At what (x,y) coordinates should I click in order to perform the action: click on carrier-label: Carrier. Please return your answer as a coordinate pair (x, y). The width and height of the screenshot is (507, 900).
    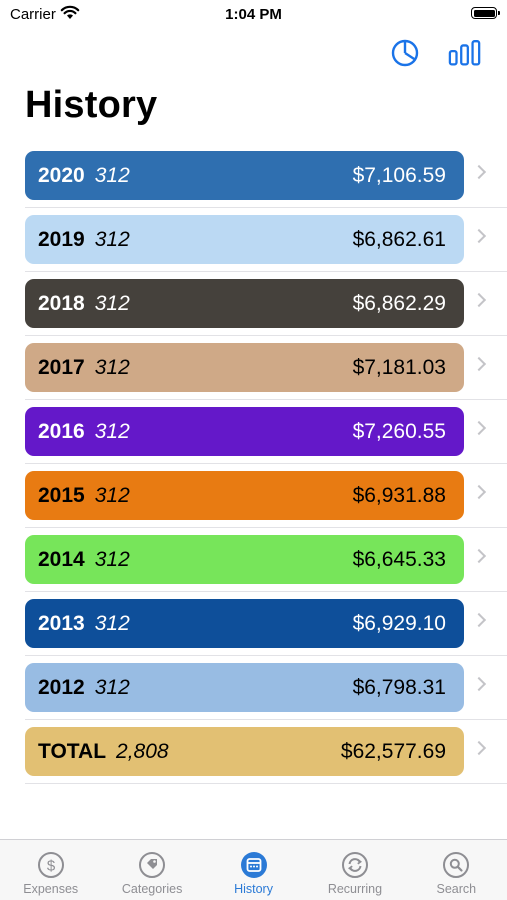
    Looking at the image, I should click on (33, 14).